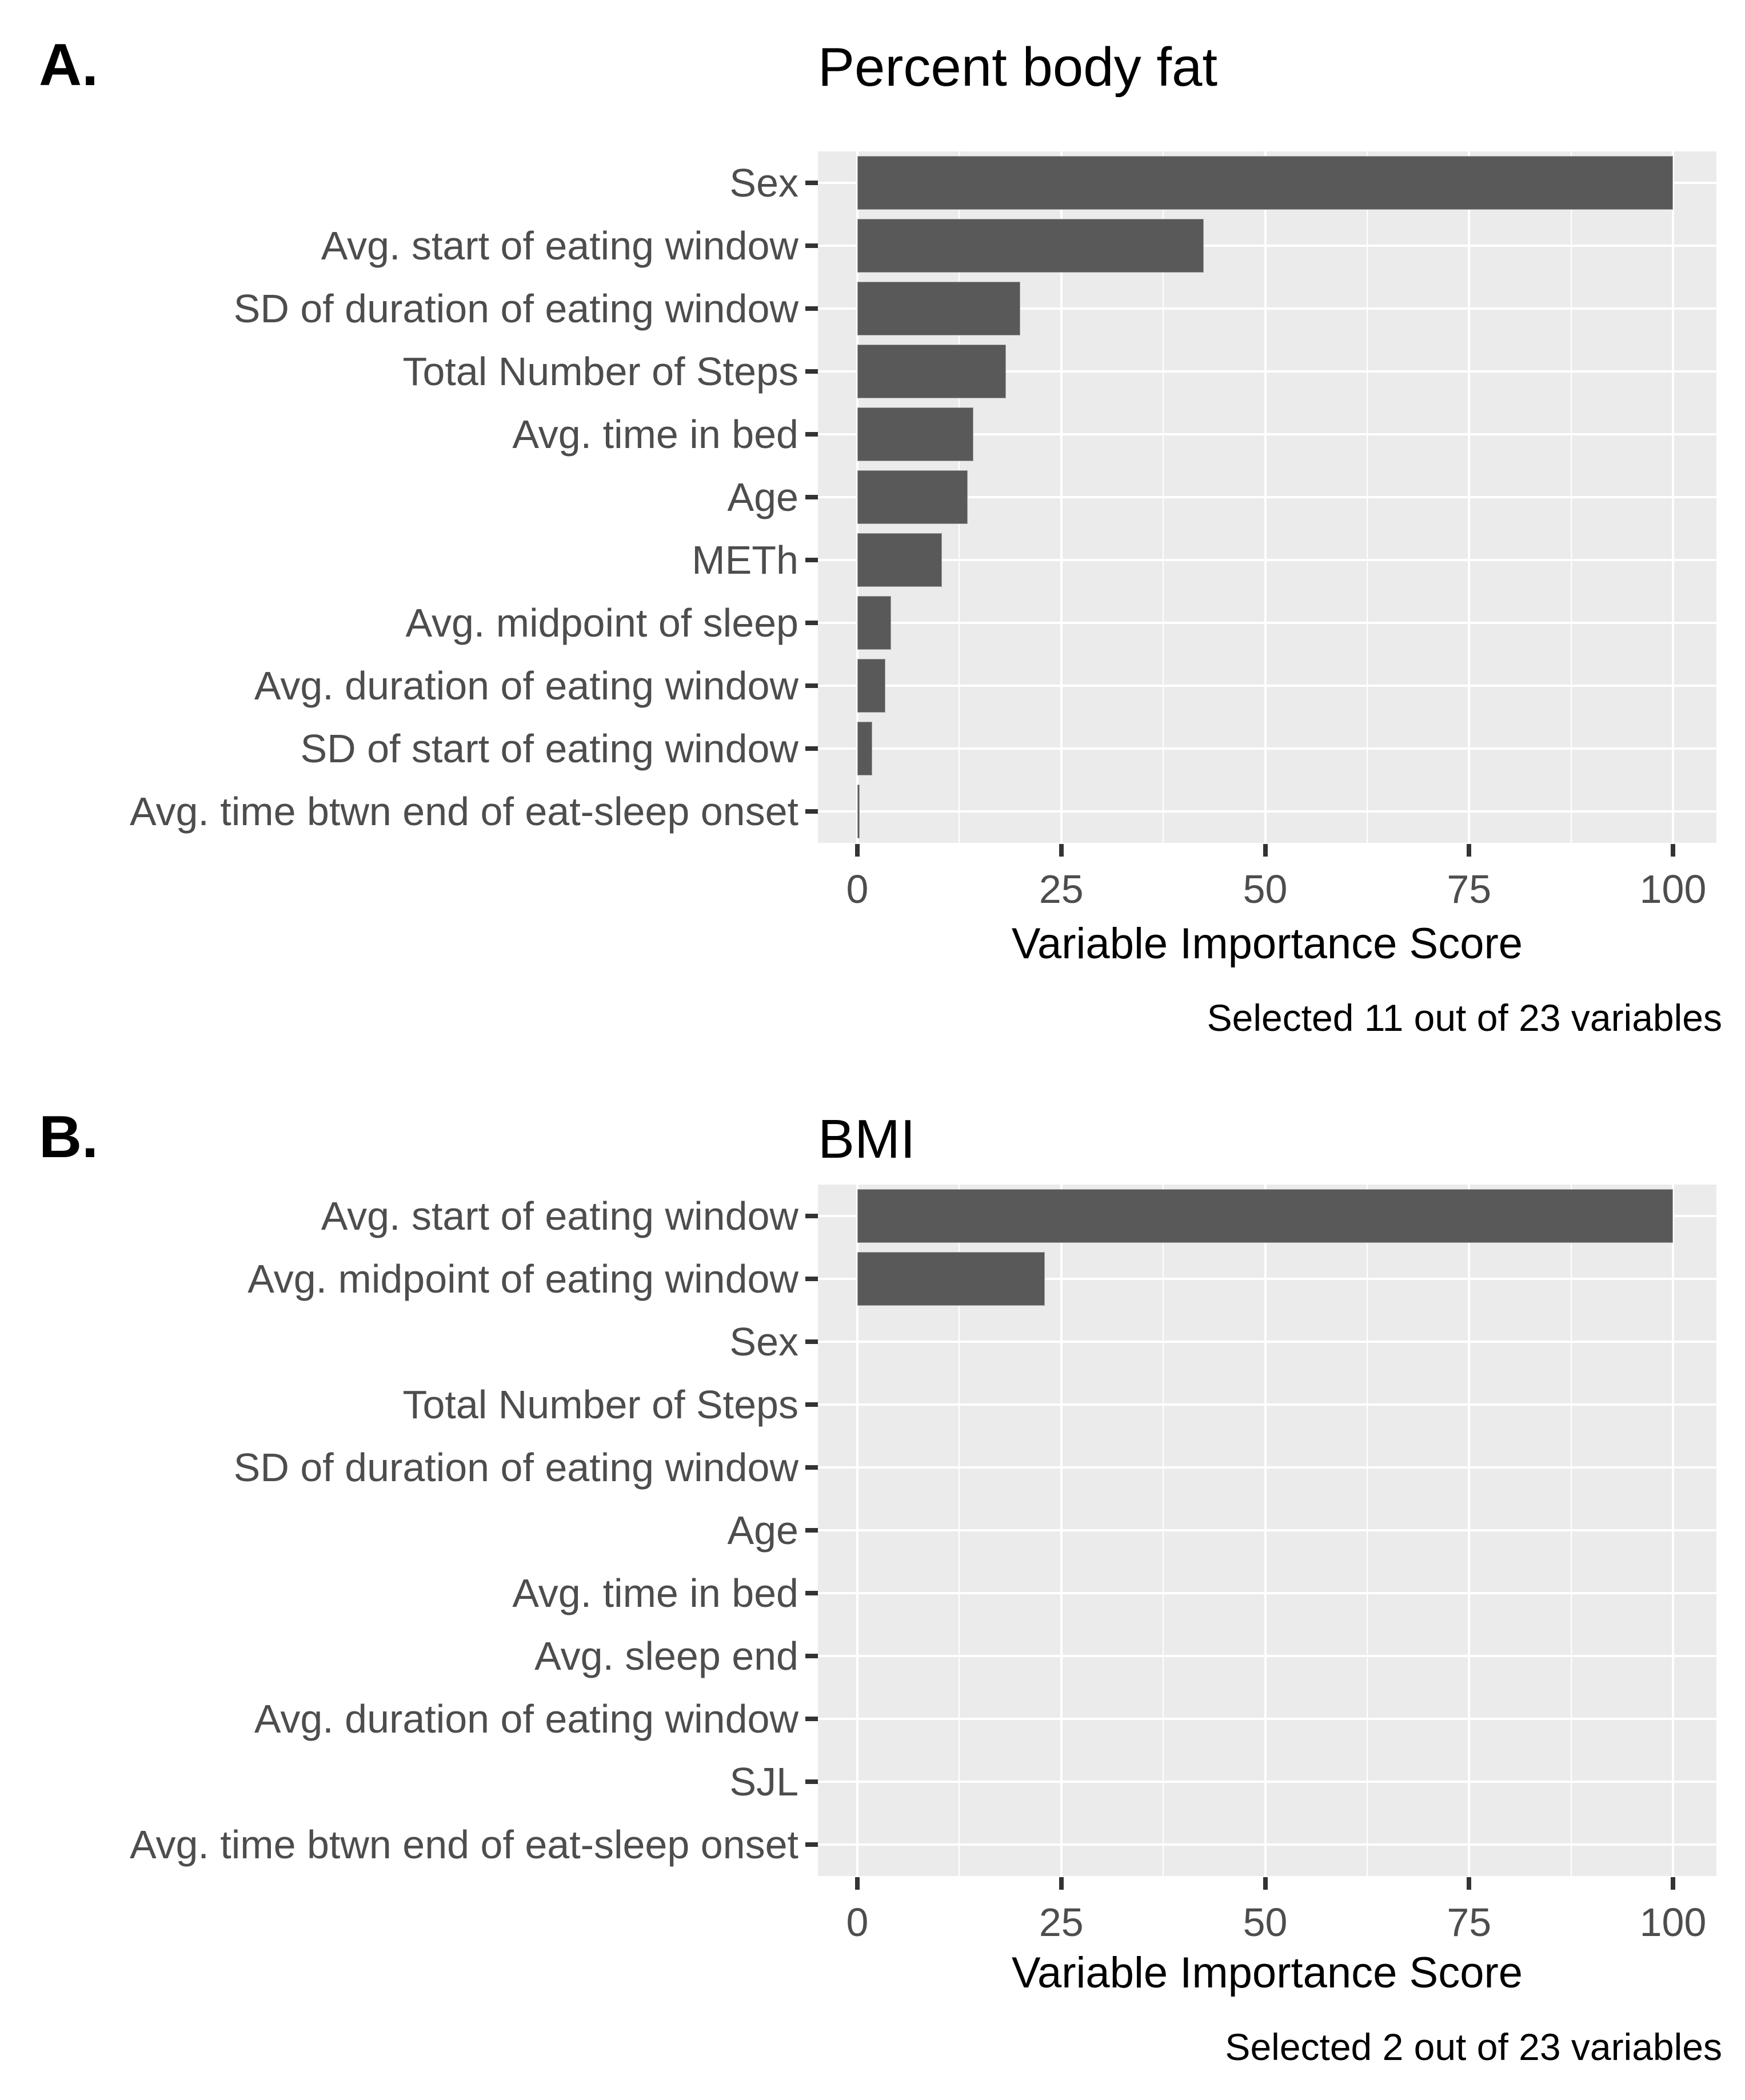 The width and height of the screenshot is (1745, 2100). Describe the element at coordinates (745, 560) in the screenshot. I see `category-label: METh` at that location.